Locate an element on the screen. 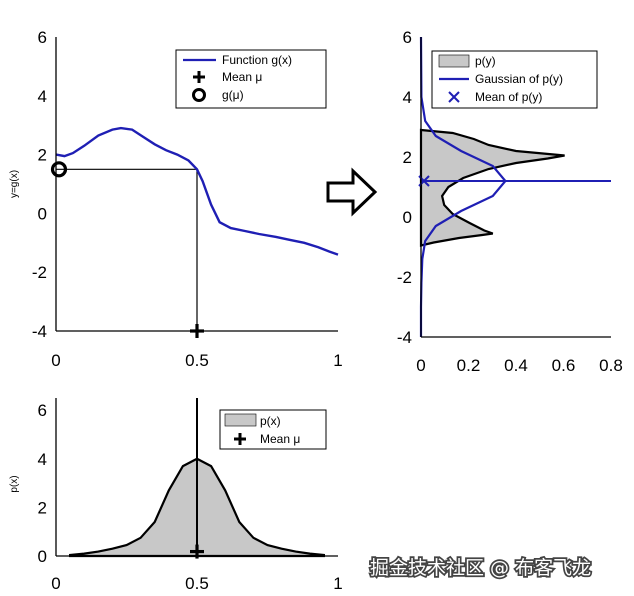  legend: Function g(x) Mean μ g(μ) is located at coordinates (251, 79).